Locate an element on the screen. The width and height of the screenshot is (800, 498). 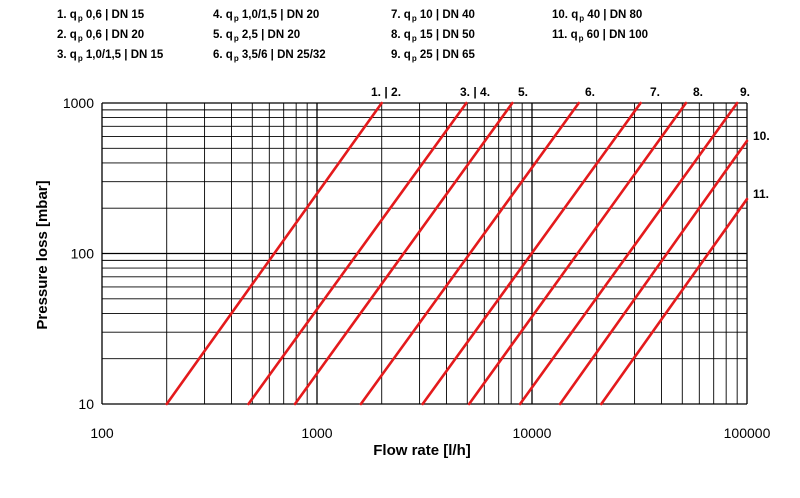
series-label: 5. is located at coordinates (523, 92).